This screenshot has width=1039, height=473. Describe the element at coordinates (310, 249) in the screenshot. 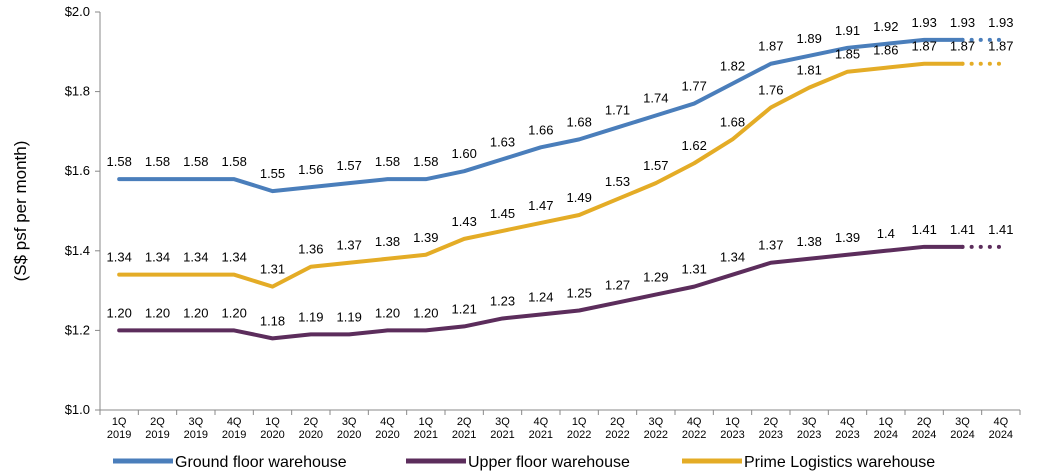

I see `data-label: 1.36` at that location.